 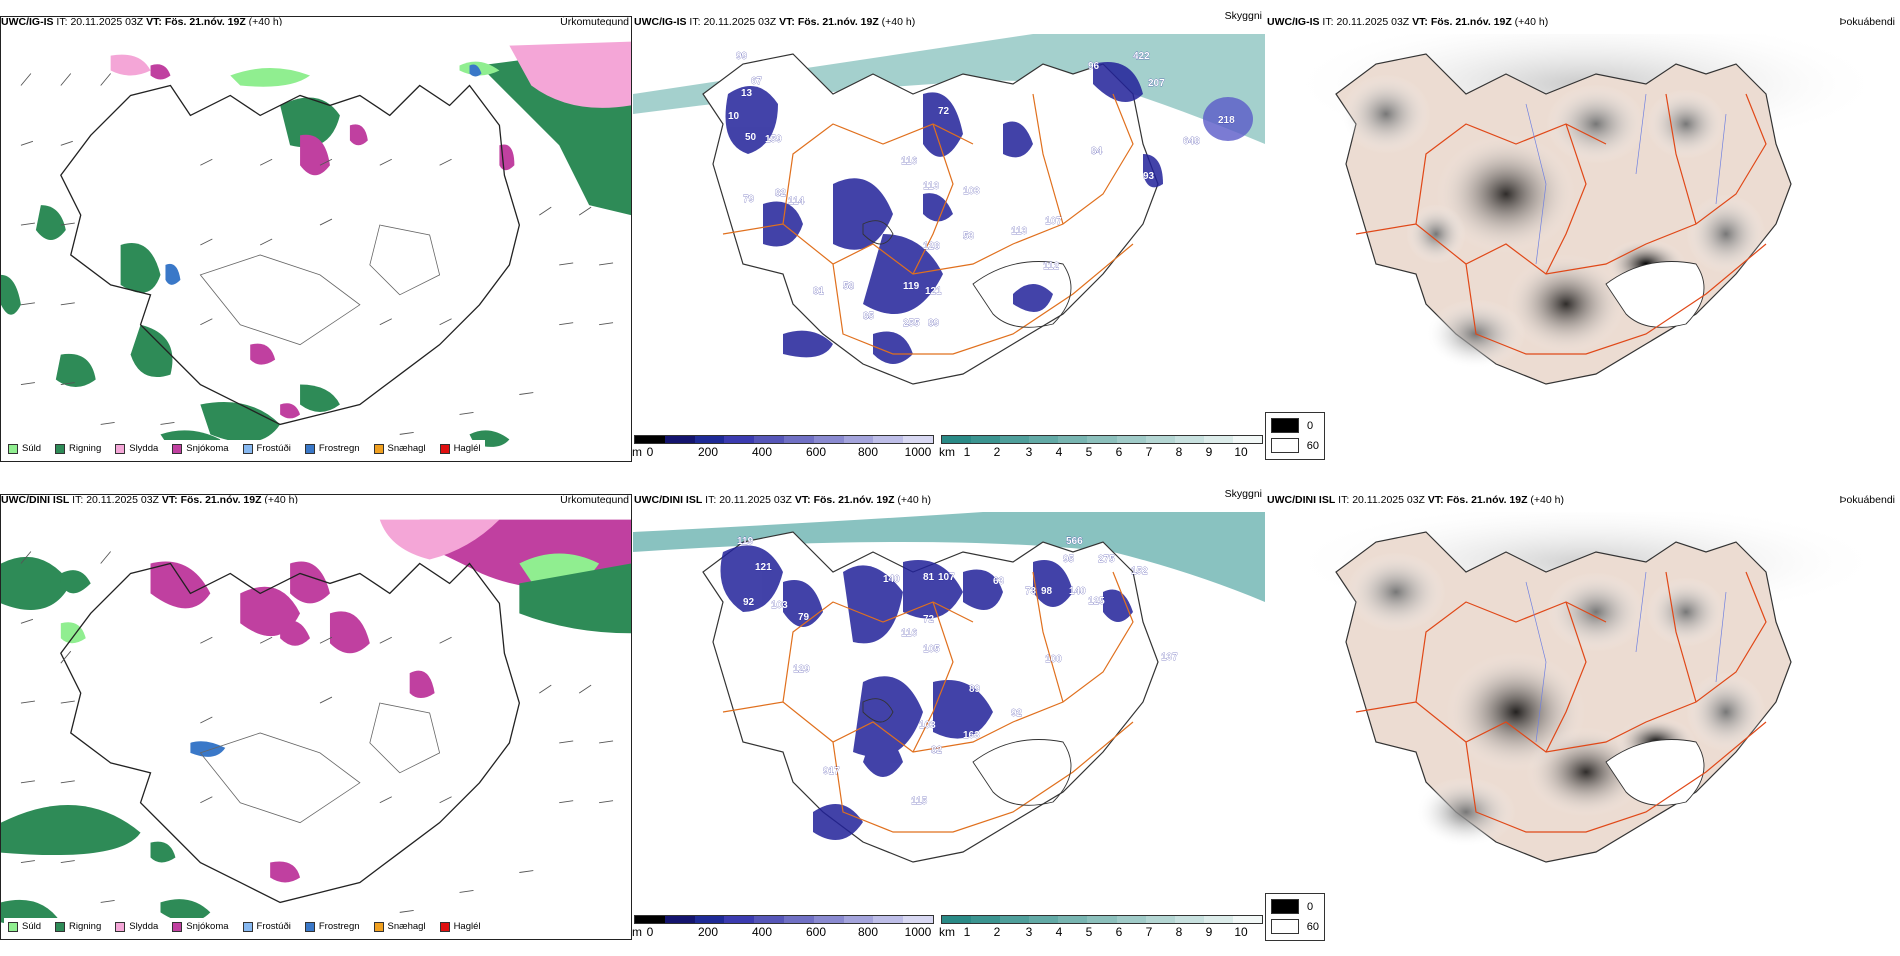 What do you see at coordinates (136, 926) in the screenshot?
I see `legend-item-slydda: Slydda` at bounding box center [136, 926].